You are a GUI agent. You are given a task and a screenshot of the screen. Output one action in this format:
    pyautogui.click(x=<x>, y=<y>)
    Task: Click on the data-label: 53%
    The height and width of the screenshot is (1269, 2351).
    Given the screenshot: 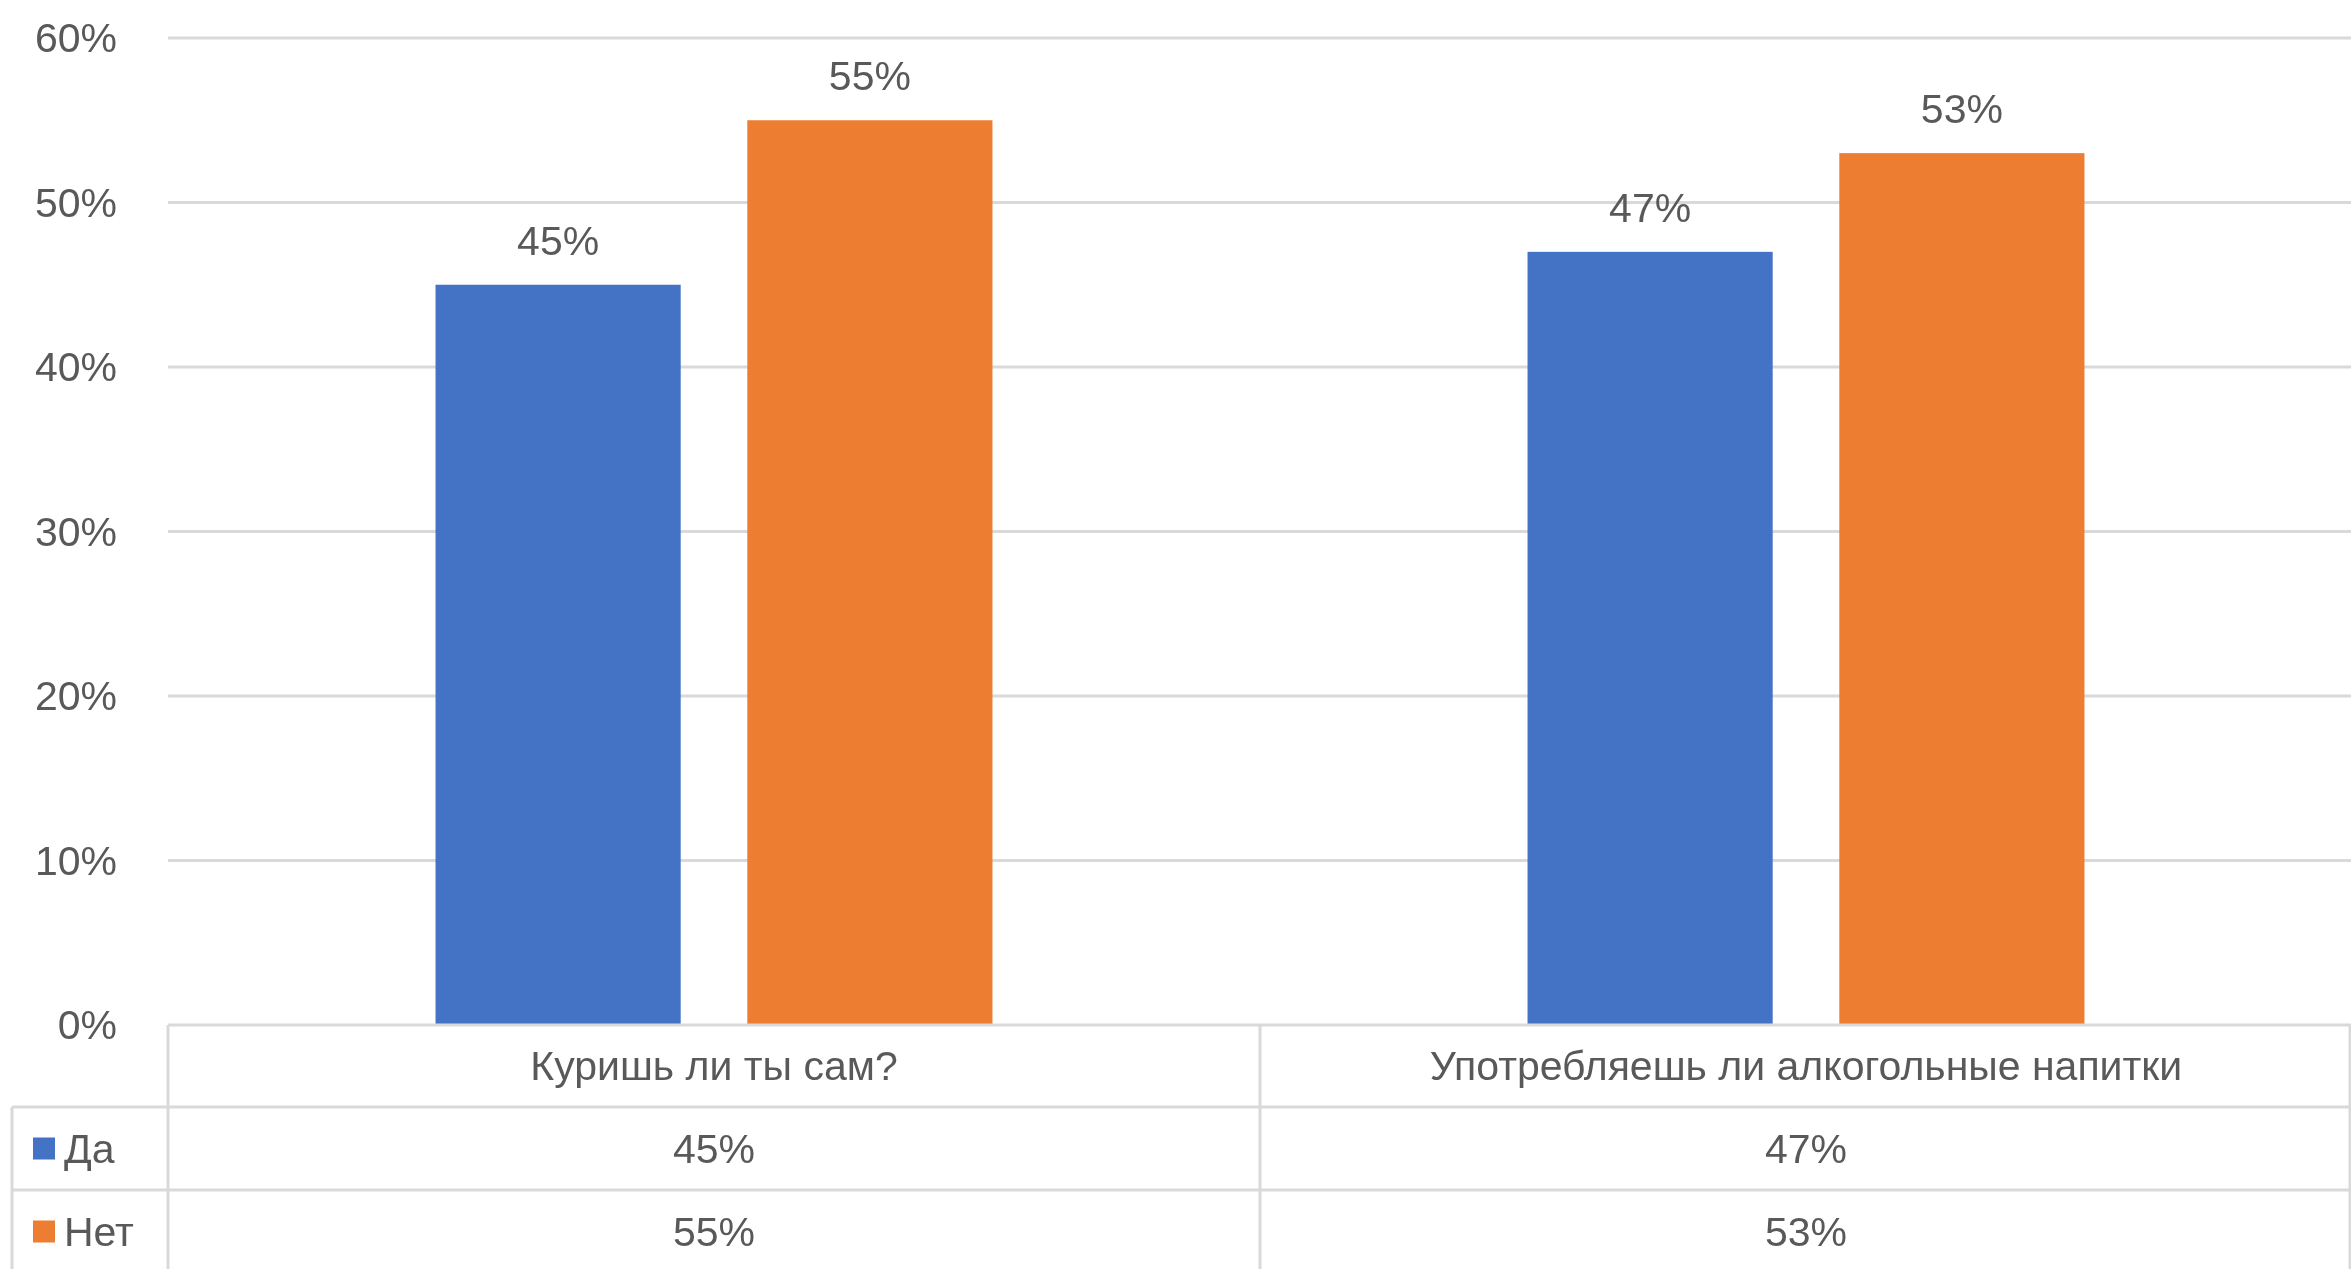 What is the action you would take?
    pyautogui.click(x=1806, y=1231)
    